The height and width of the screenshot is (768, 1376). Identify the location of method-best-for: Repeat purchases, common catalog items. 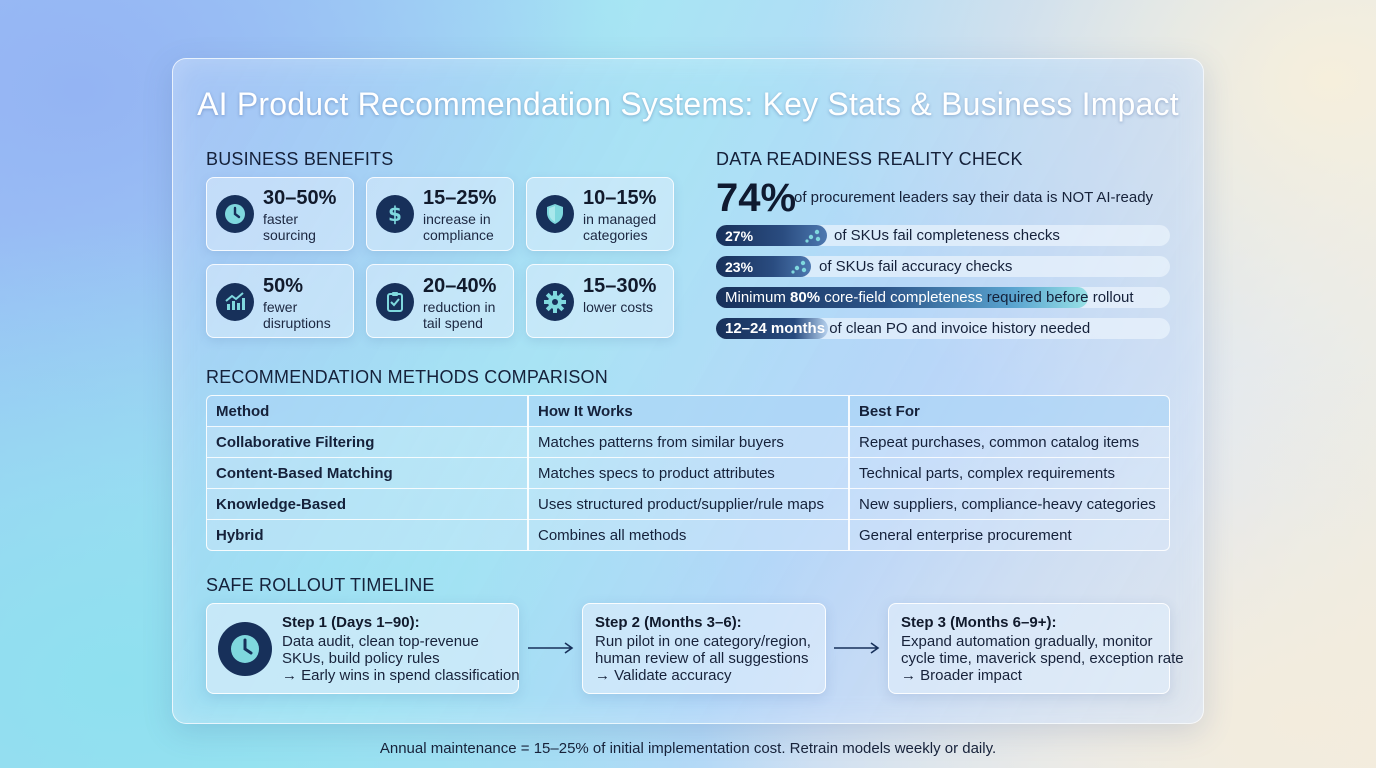
(999, 442).